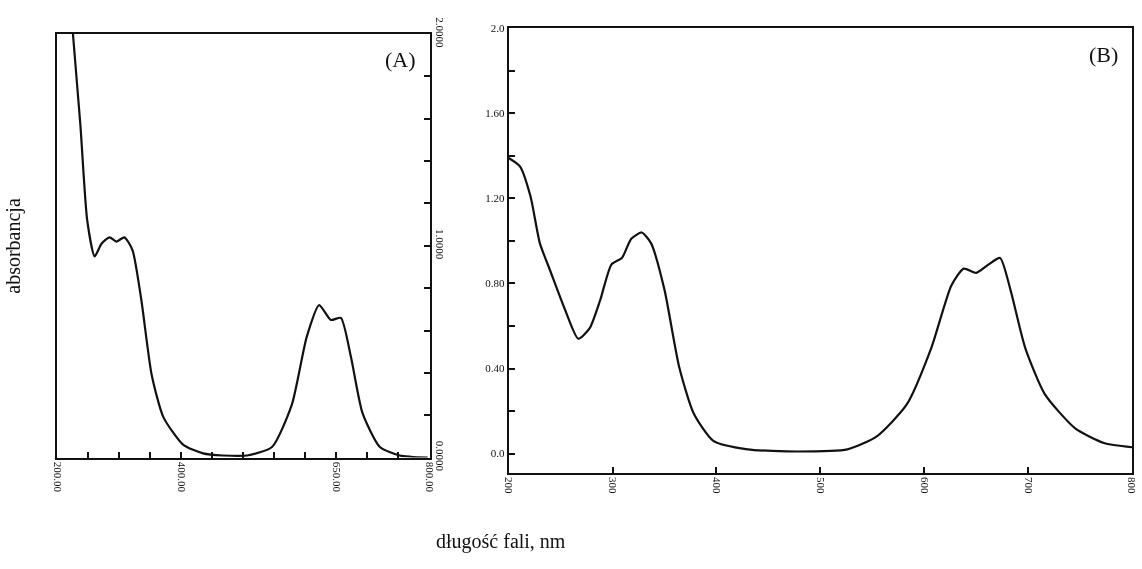 Image resolution: width=1142 pixels, height=569 pixels. I want to click on y2-tick-label: 2.0000, so click(439, 32).